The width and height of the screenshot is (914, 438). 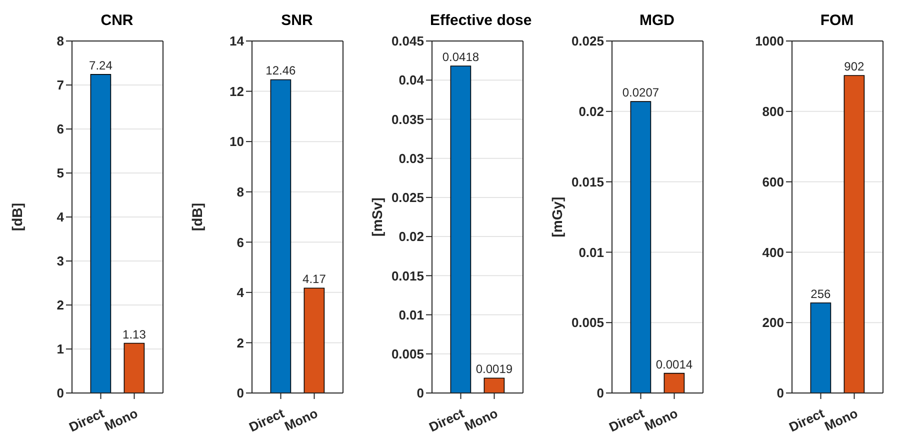 I want to click on y-tick-label: 600, so click(x=773, y=182).